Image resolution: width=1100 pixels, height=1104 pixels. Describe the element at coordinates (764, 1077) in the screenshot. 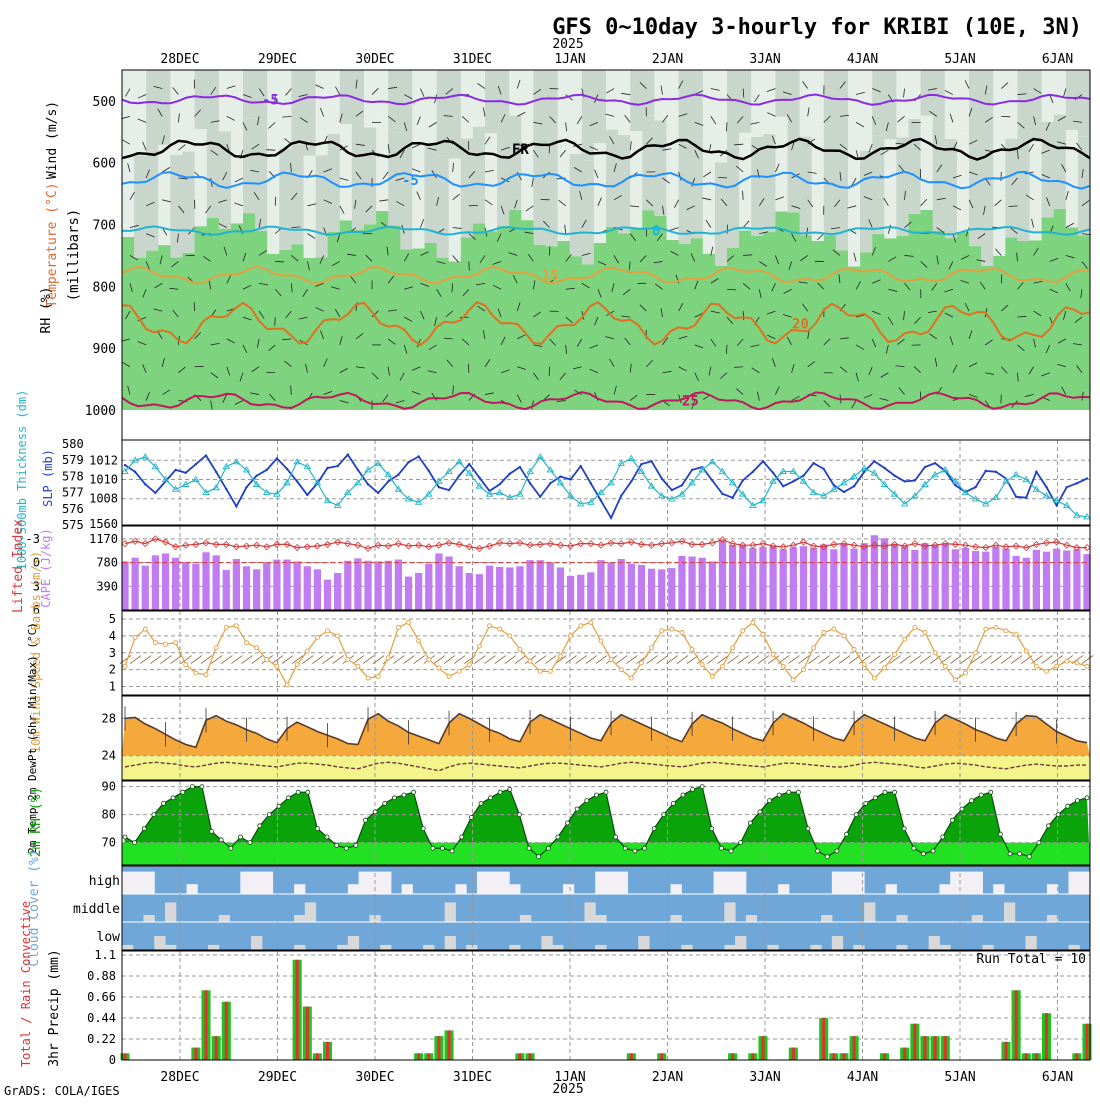

I see `date-label-bottom: 3JAN` at that location.